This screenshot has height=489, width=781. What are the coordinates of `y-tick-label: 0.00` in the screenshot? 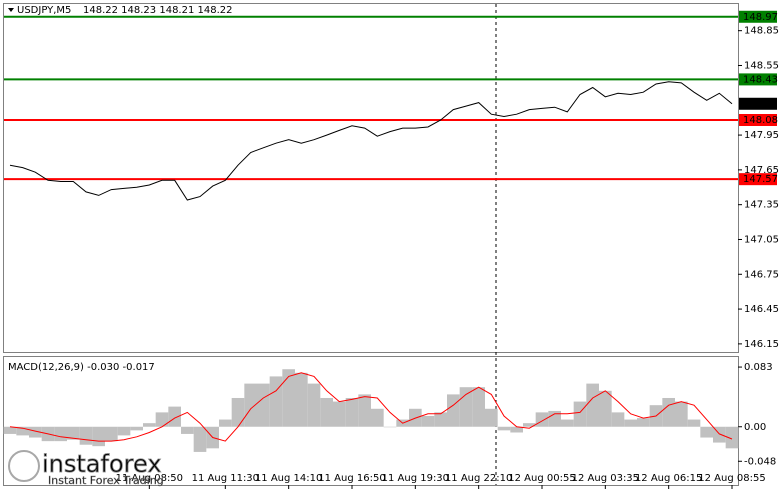 It's located at (755, 427).